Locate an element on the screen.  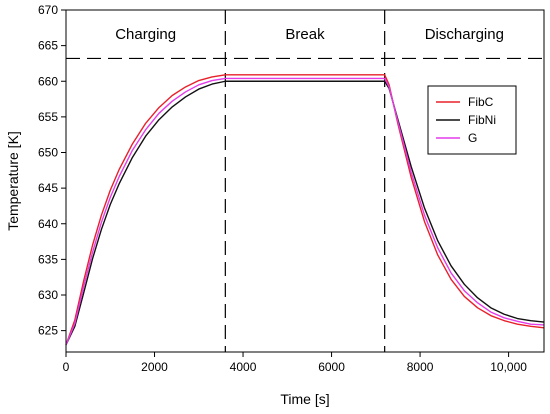
y-tick-label: 665 is located at coordinates (48, 46).